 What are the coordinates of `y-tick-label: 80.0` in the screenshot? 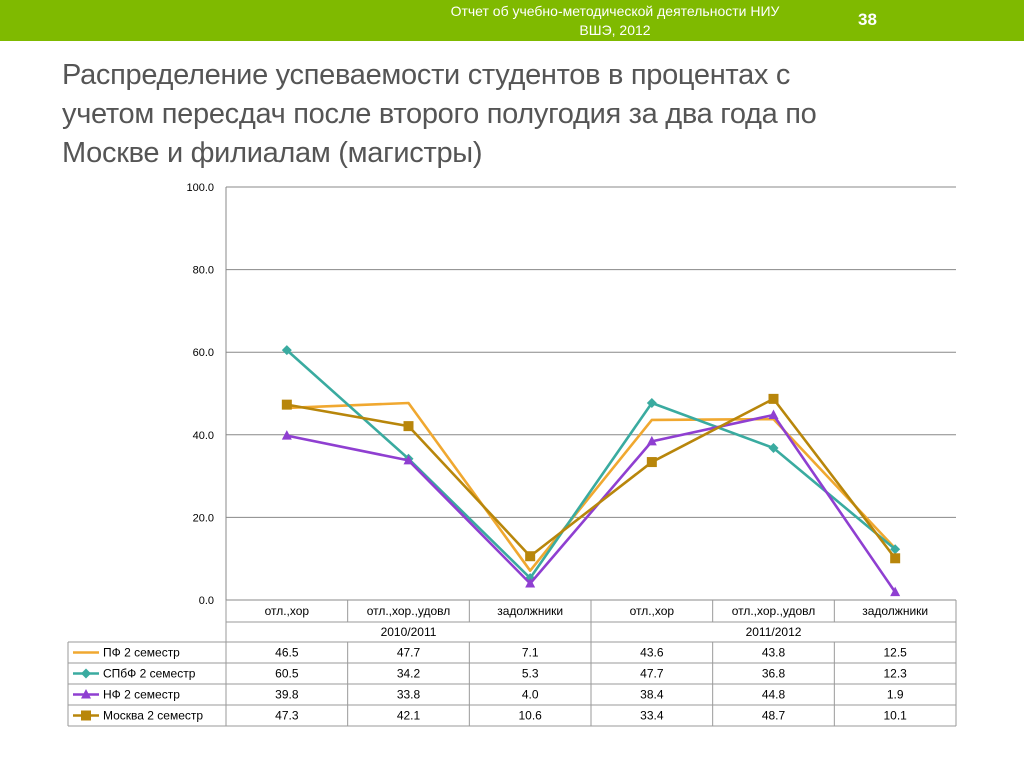 It's located at (203, 271).